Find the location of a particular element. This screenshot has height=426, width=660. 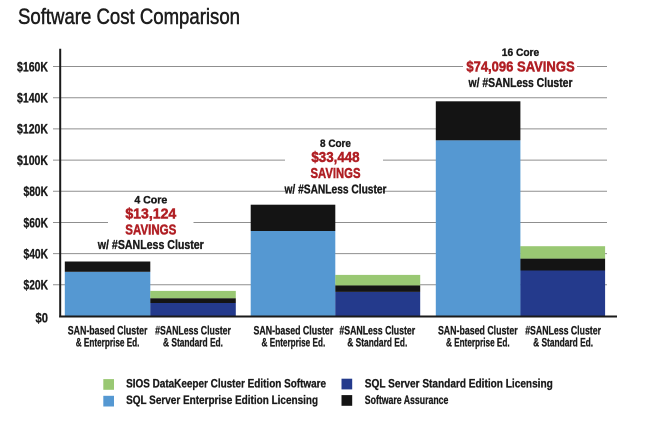

svg-text: $100K is located at coordinates (32, 160).